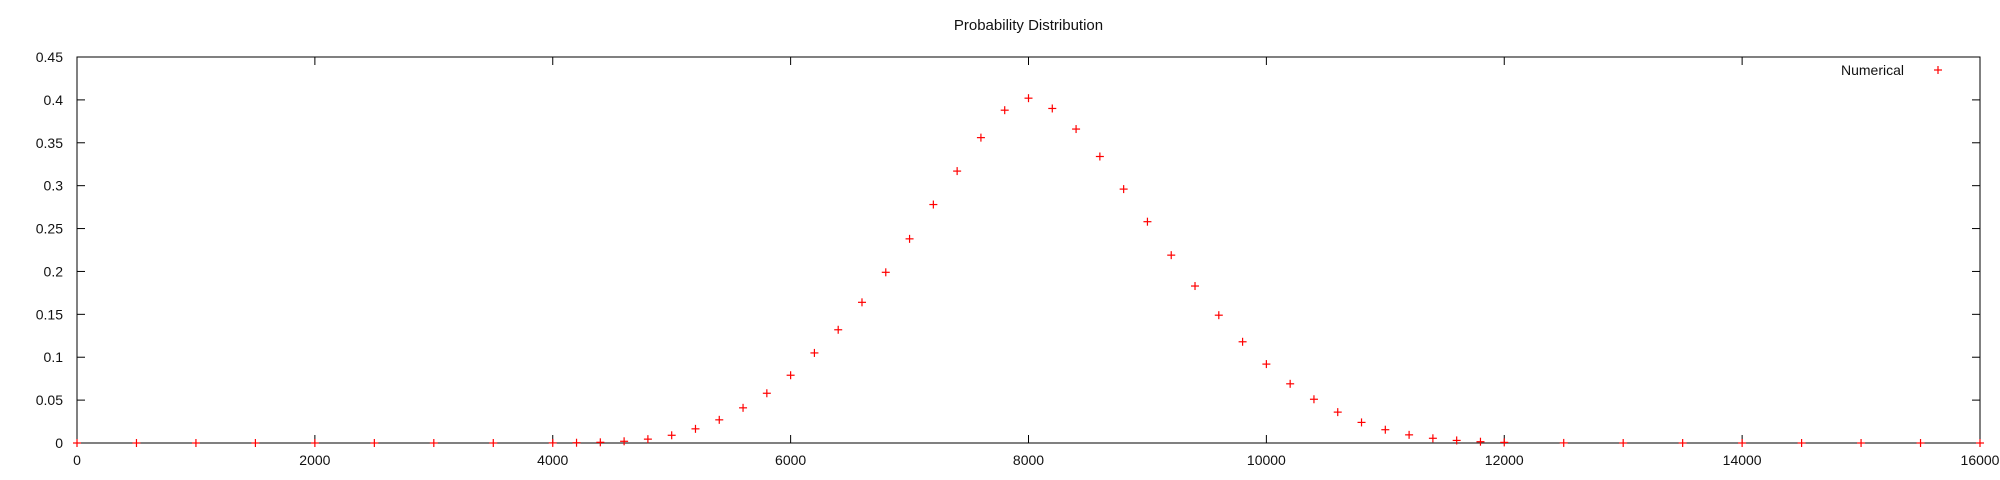 Image resolution: width=2000 pixels, height=480 pixels. I want to click on x-tick-label: 16000, so click(1980, 460).